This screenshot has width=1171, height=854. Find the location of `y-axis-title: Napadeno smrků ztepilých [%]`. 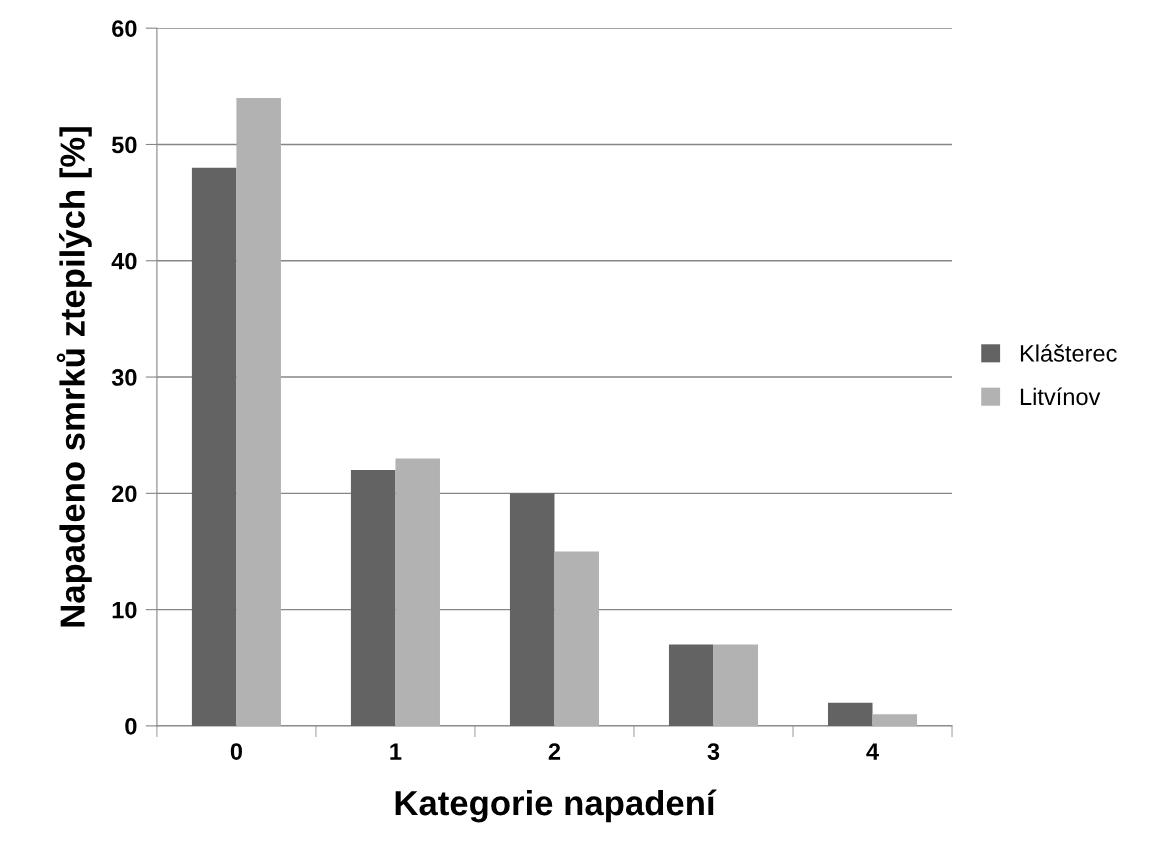

y-axis-title: Napadeno smrků ztepilých [%] is located at coordinates (74, 377).